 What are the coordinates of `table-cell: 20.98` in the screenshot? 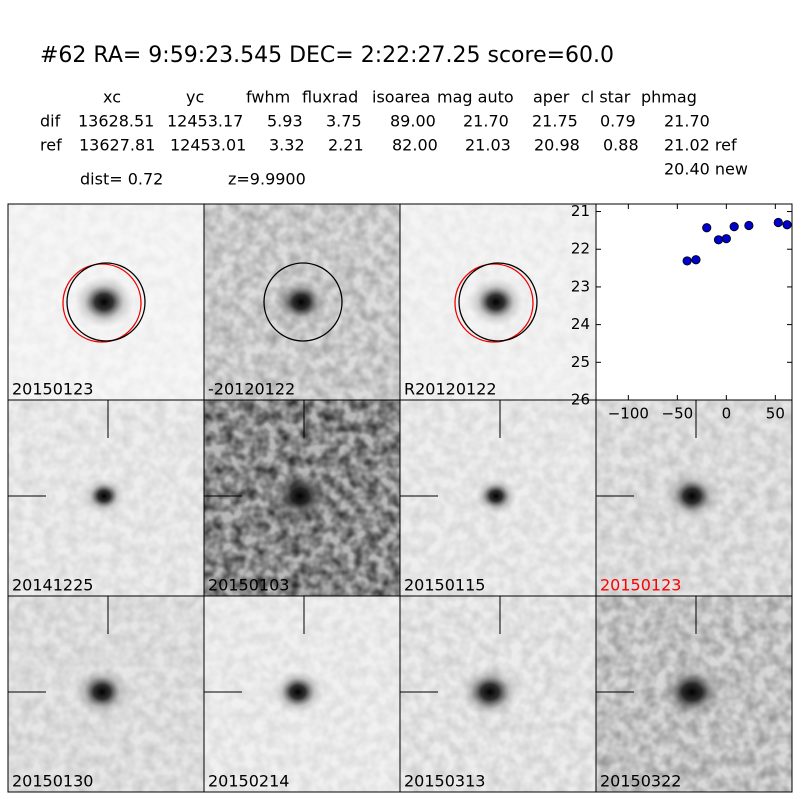 It's located at (557, 145).